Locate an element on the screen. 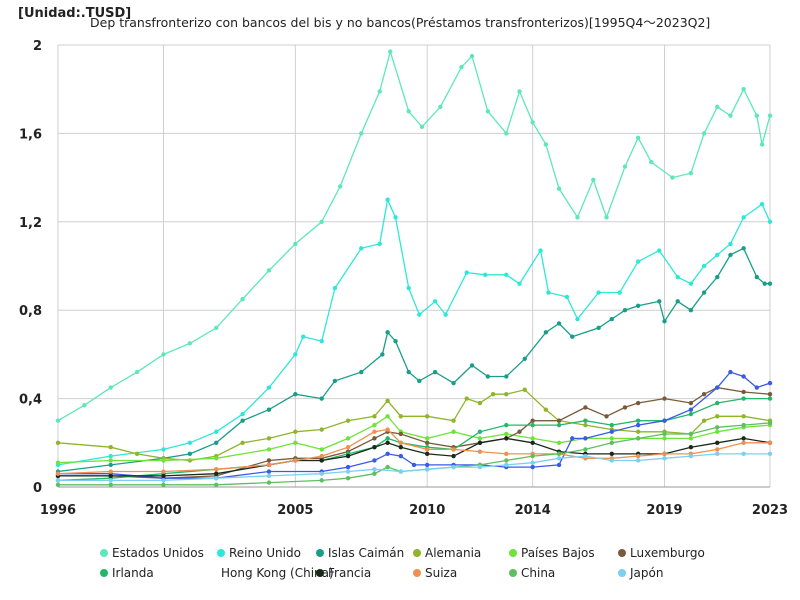  x-tick-label: 2005 is located at coordinates (295, 510).